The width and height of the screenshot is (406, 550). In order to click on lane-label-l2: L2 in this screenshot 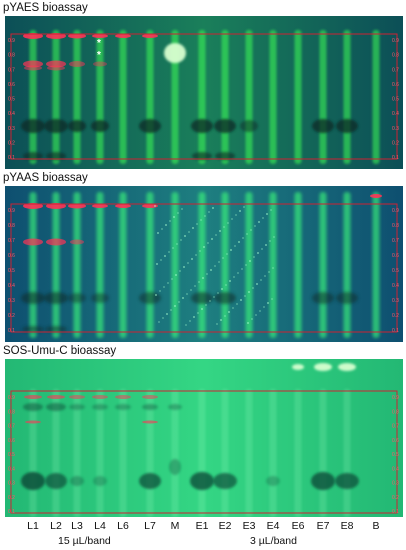, I will do `click(56, 526)`.